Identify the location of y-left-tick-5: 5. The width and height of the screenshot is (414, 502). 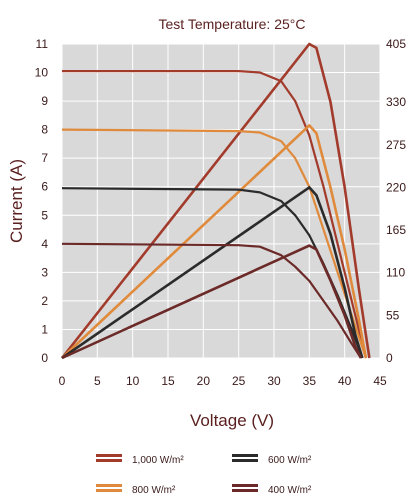
(44, 215).